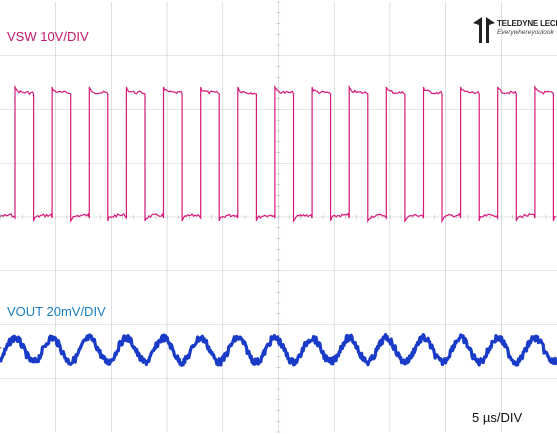 Image resolution: width=557 pixels, height=434 pixels. I want to click on vout-channel-label: VOUT 20mV/DIV, so click(56, 311).